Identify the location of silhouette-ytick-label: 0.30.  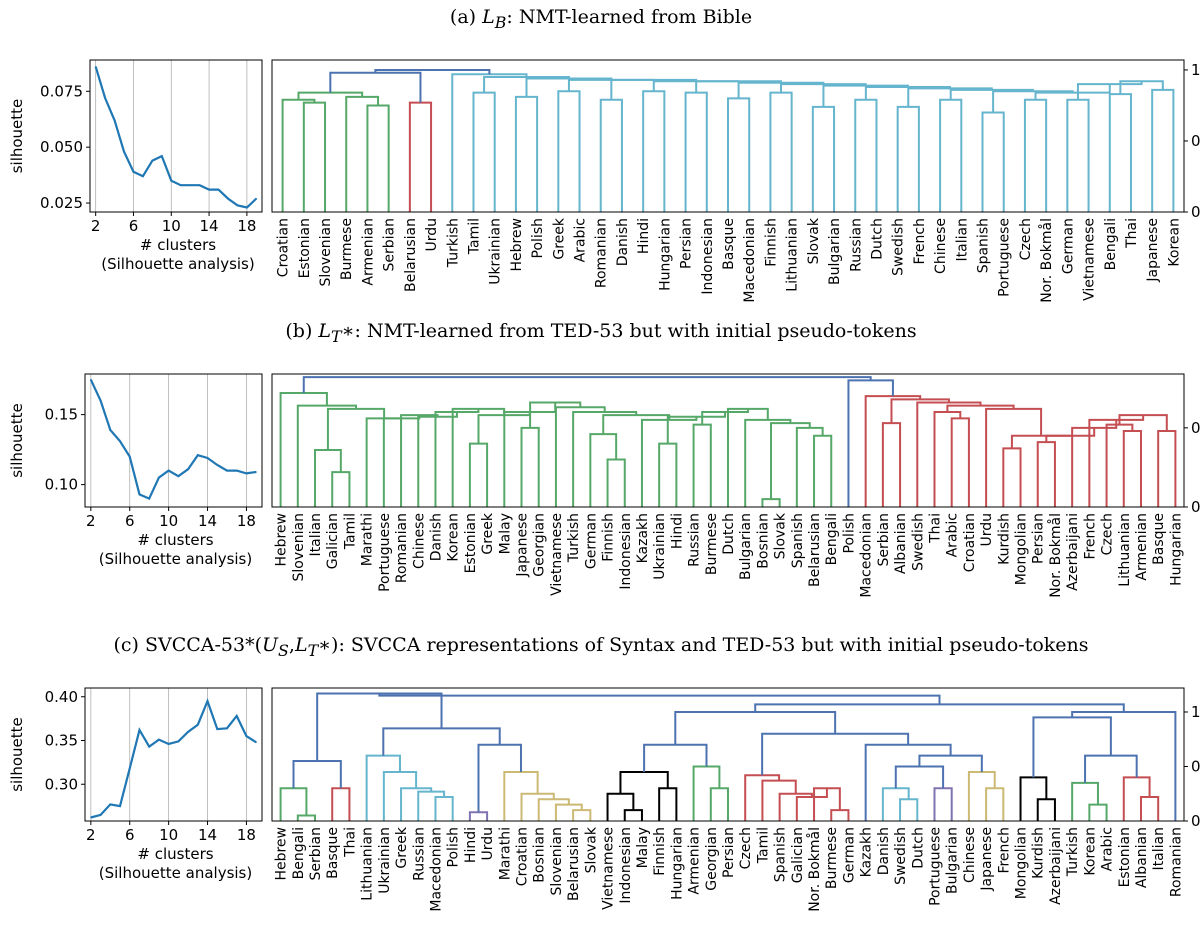
(61, 784).